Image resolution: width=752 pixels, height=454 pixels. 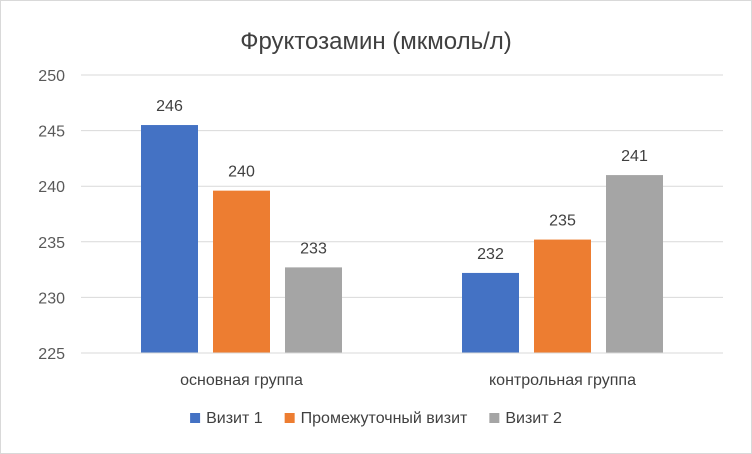 I want to click on legend-label: Промежуточный визит, so click(x=384, y=418).